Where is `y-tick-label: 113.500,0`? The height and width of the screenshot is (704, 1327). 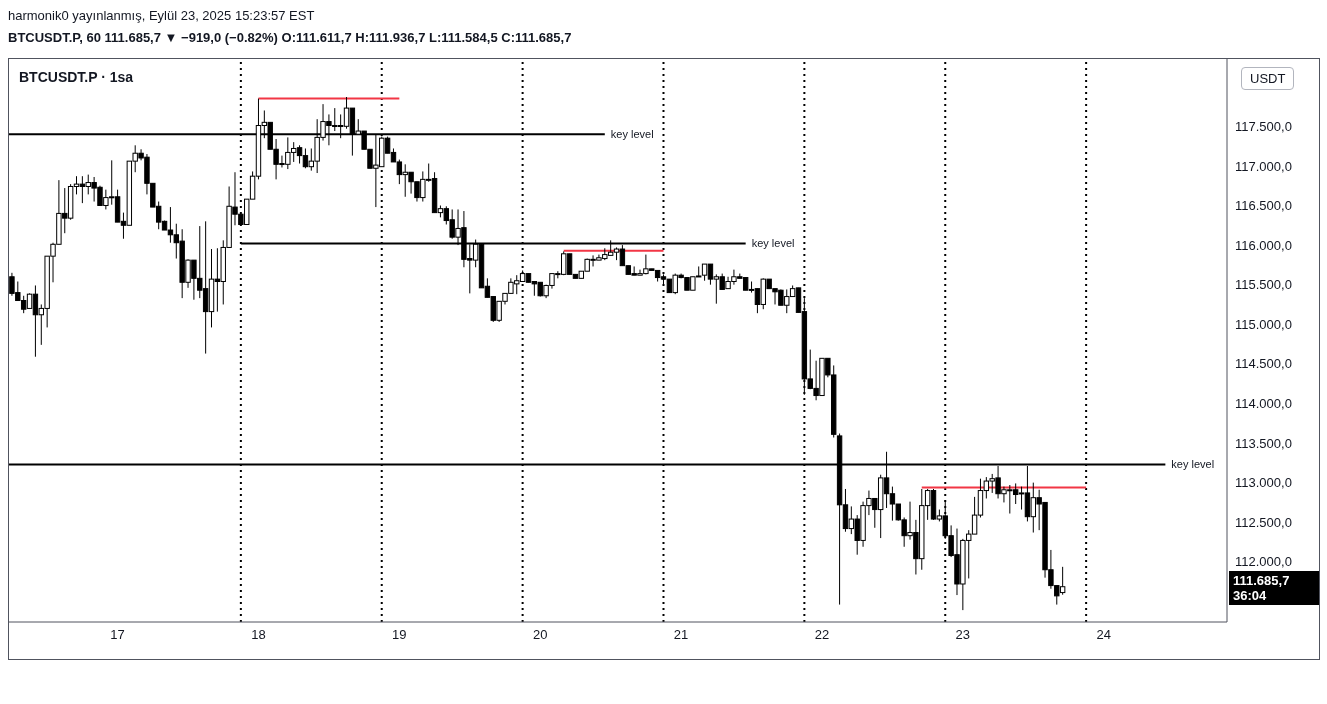 y-tick-label: 113.500,0 is located at coordinates (1263, 443).